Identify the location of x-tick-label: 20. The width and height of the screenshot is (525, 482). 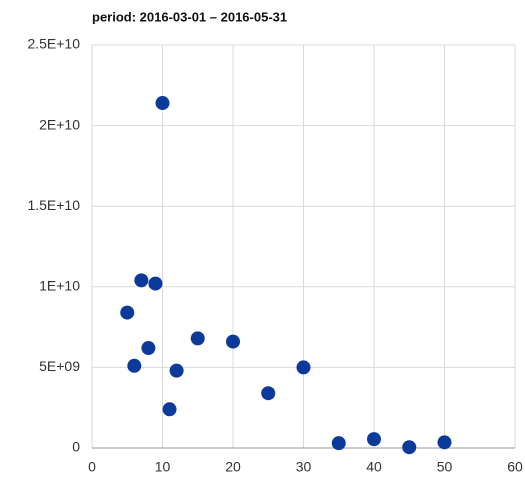
(233, 467).